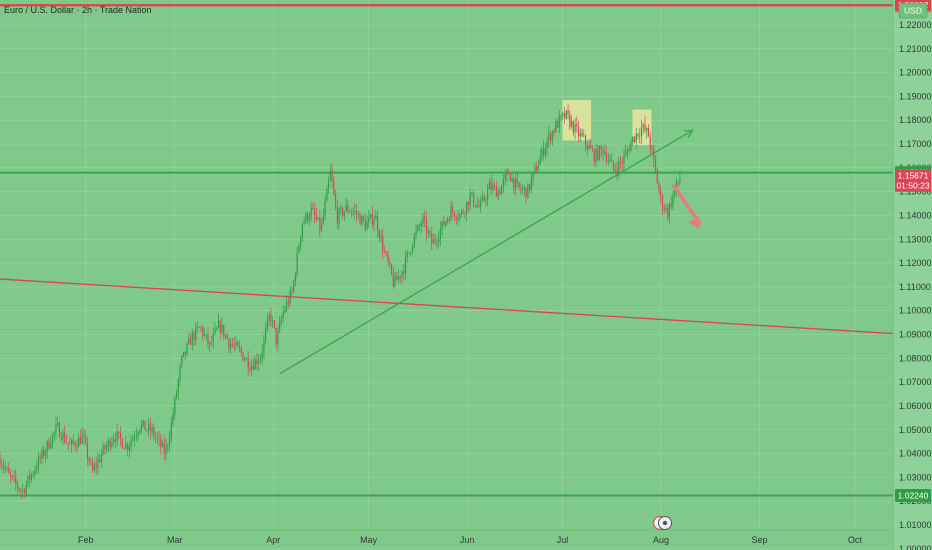  I want to click on red-trendline, so click(447, 306).